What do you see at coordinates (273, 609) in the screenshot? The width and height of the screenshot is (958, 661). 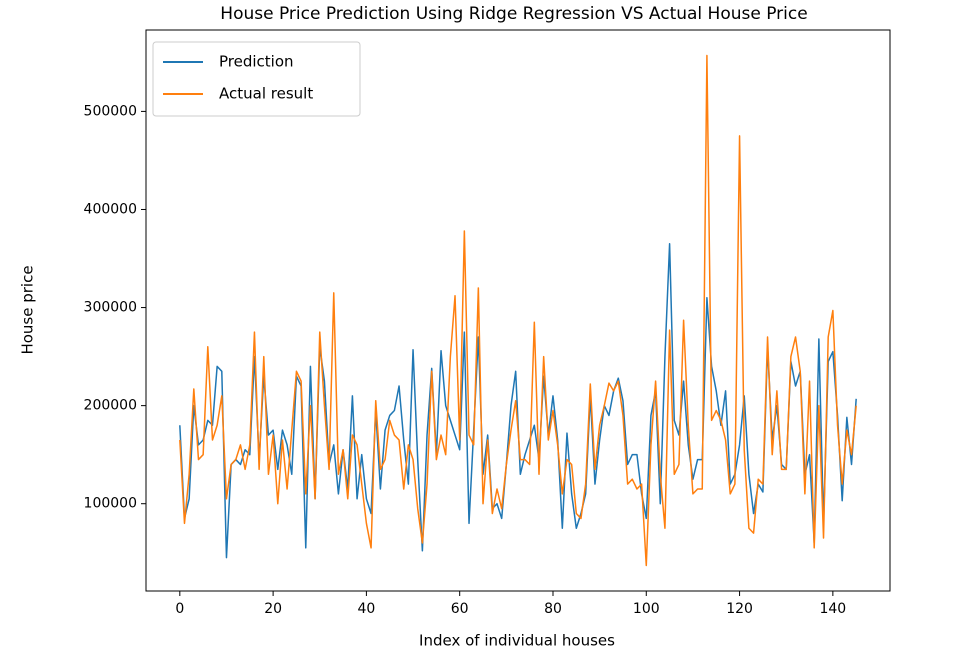 I see `x-tick-label: 20` at bounding box center [273, 609].